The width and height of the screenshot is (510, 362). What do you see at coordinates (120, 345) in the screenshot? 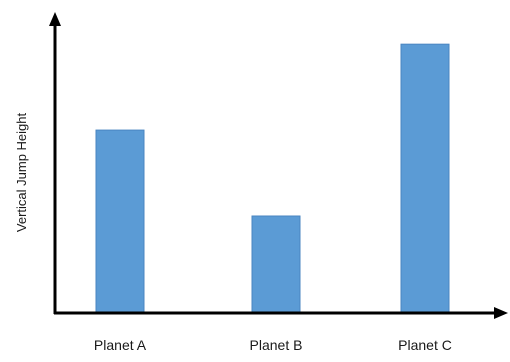
I see `x-tick-label-planet-a: Planet A` at bounding box center [120, 345].